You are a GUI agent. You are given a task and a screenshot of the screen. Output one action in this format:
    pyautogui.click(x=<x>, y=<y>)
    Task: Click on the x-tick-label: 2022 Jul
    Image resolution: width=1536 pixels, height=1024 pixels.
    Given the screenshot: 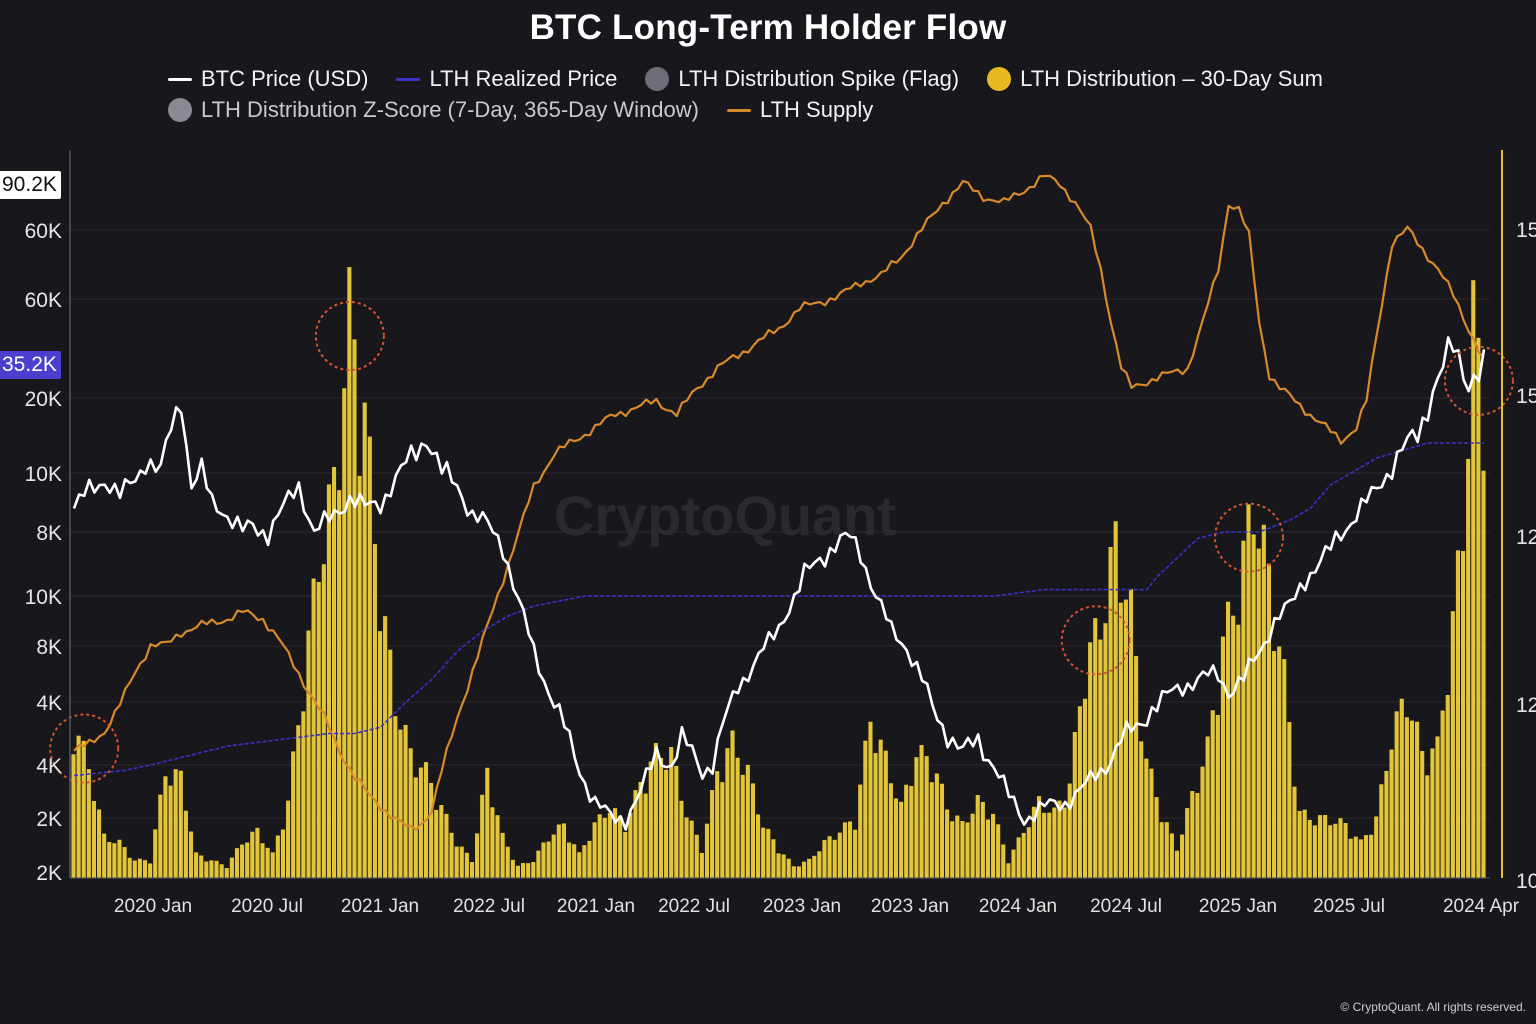 What is the action you would take?
    pyautogui.click(x=694, y=906)
    